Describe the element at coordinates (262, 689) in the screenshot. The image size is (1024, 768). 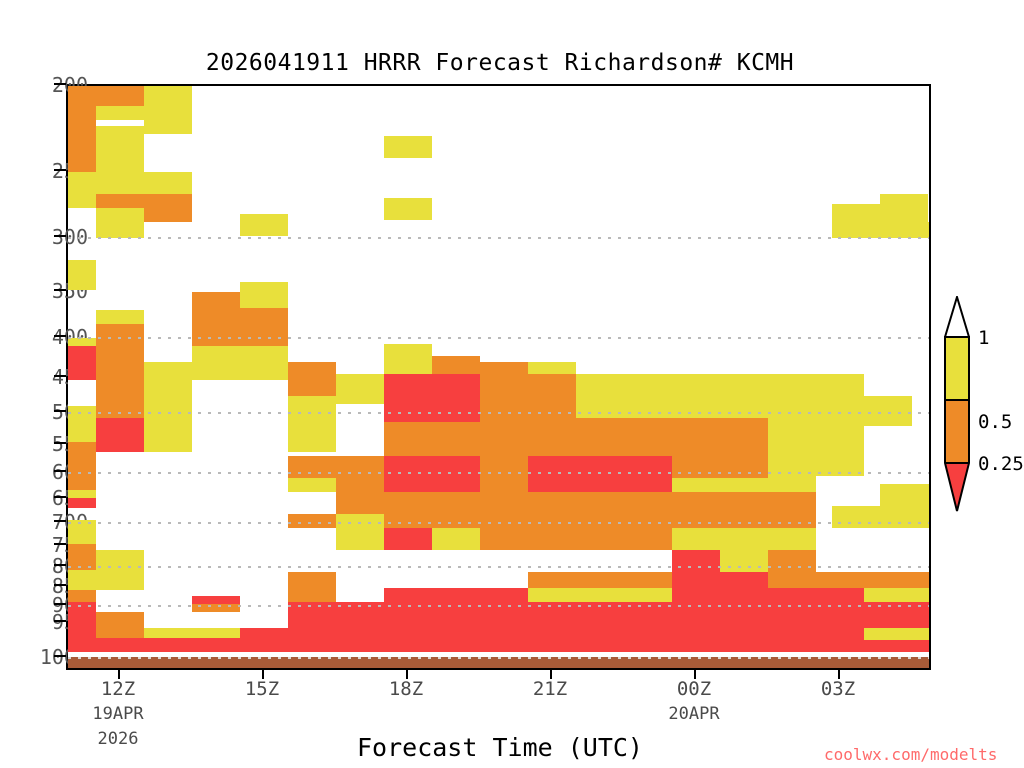
I see `x-axis-tick-label: 15Z` at that location.